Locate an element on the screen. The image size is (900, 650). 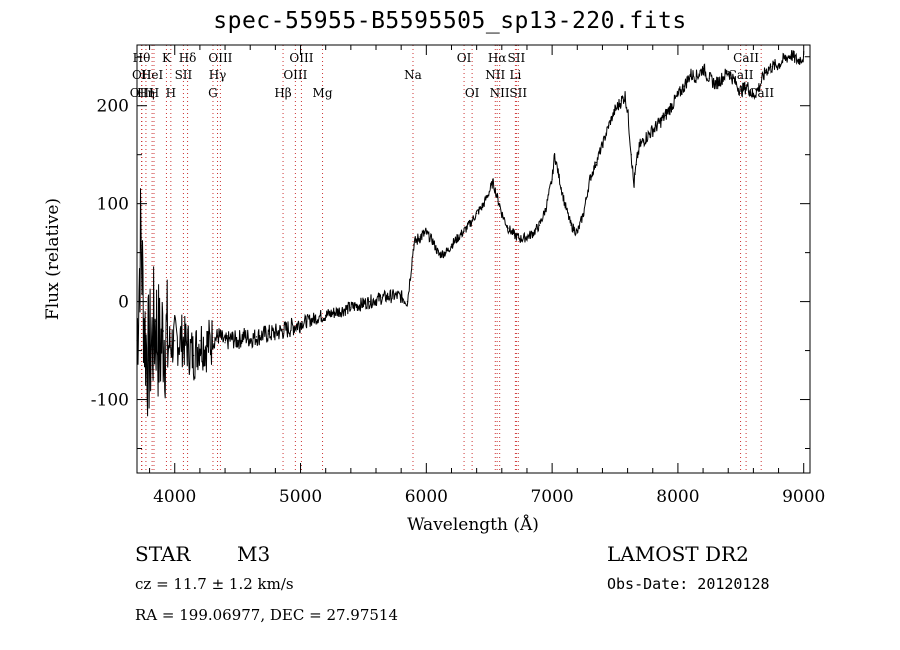
y-tick-label: 200 is located at coordinates (113, 107).